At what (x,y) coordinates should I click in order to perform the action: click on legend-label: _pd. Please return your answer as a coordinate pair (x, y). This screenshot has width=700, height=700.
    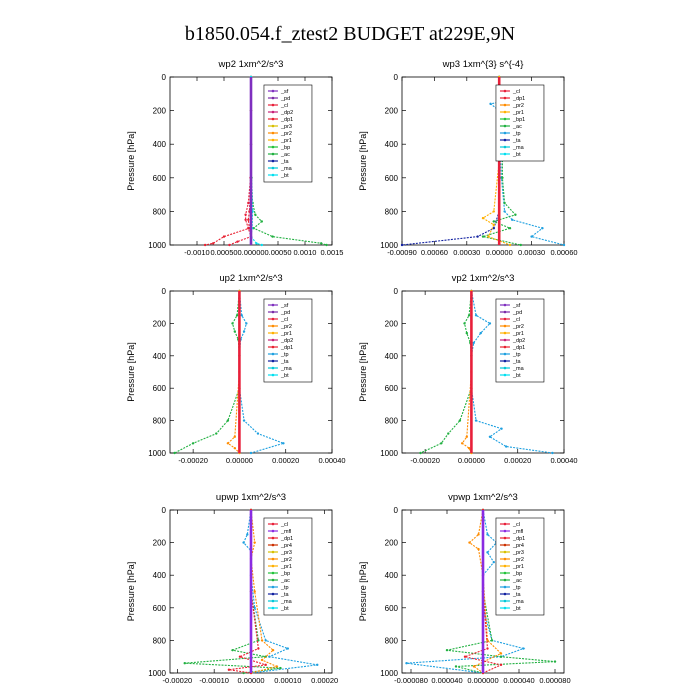
    Looking at the image, I should click on (285, 313).